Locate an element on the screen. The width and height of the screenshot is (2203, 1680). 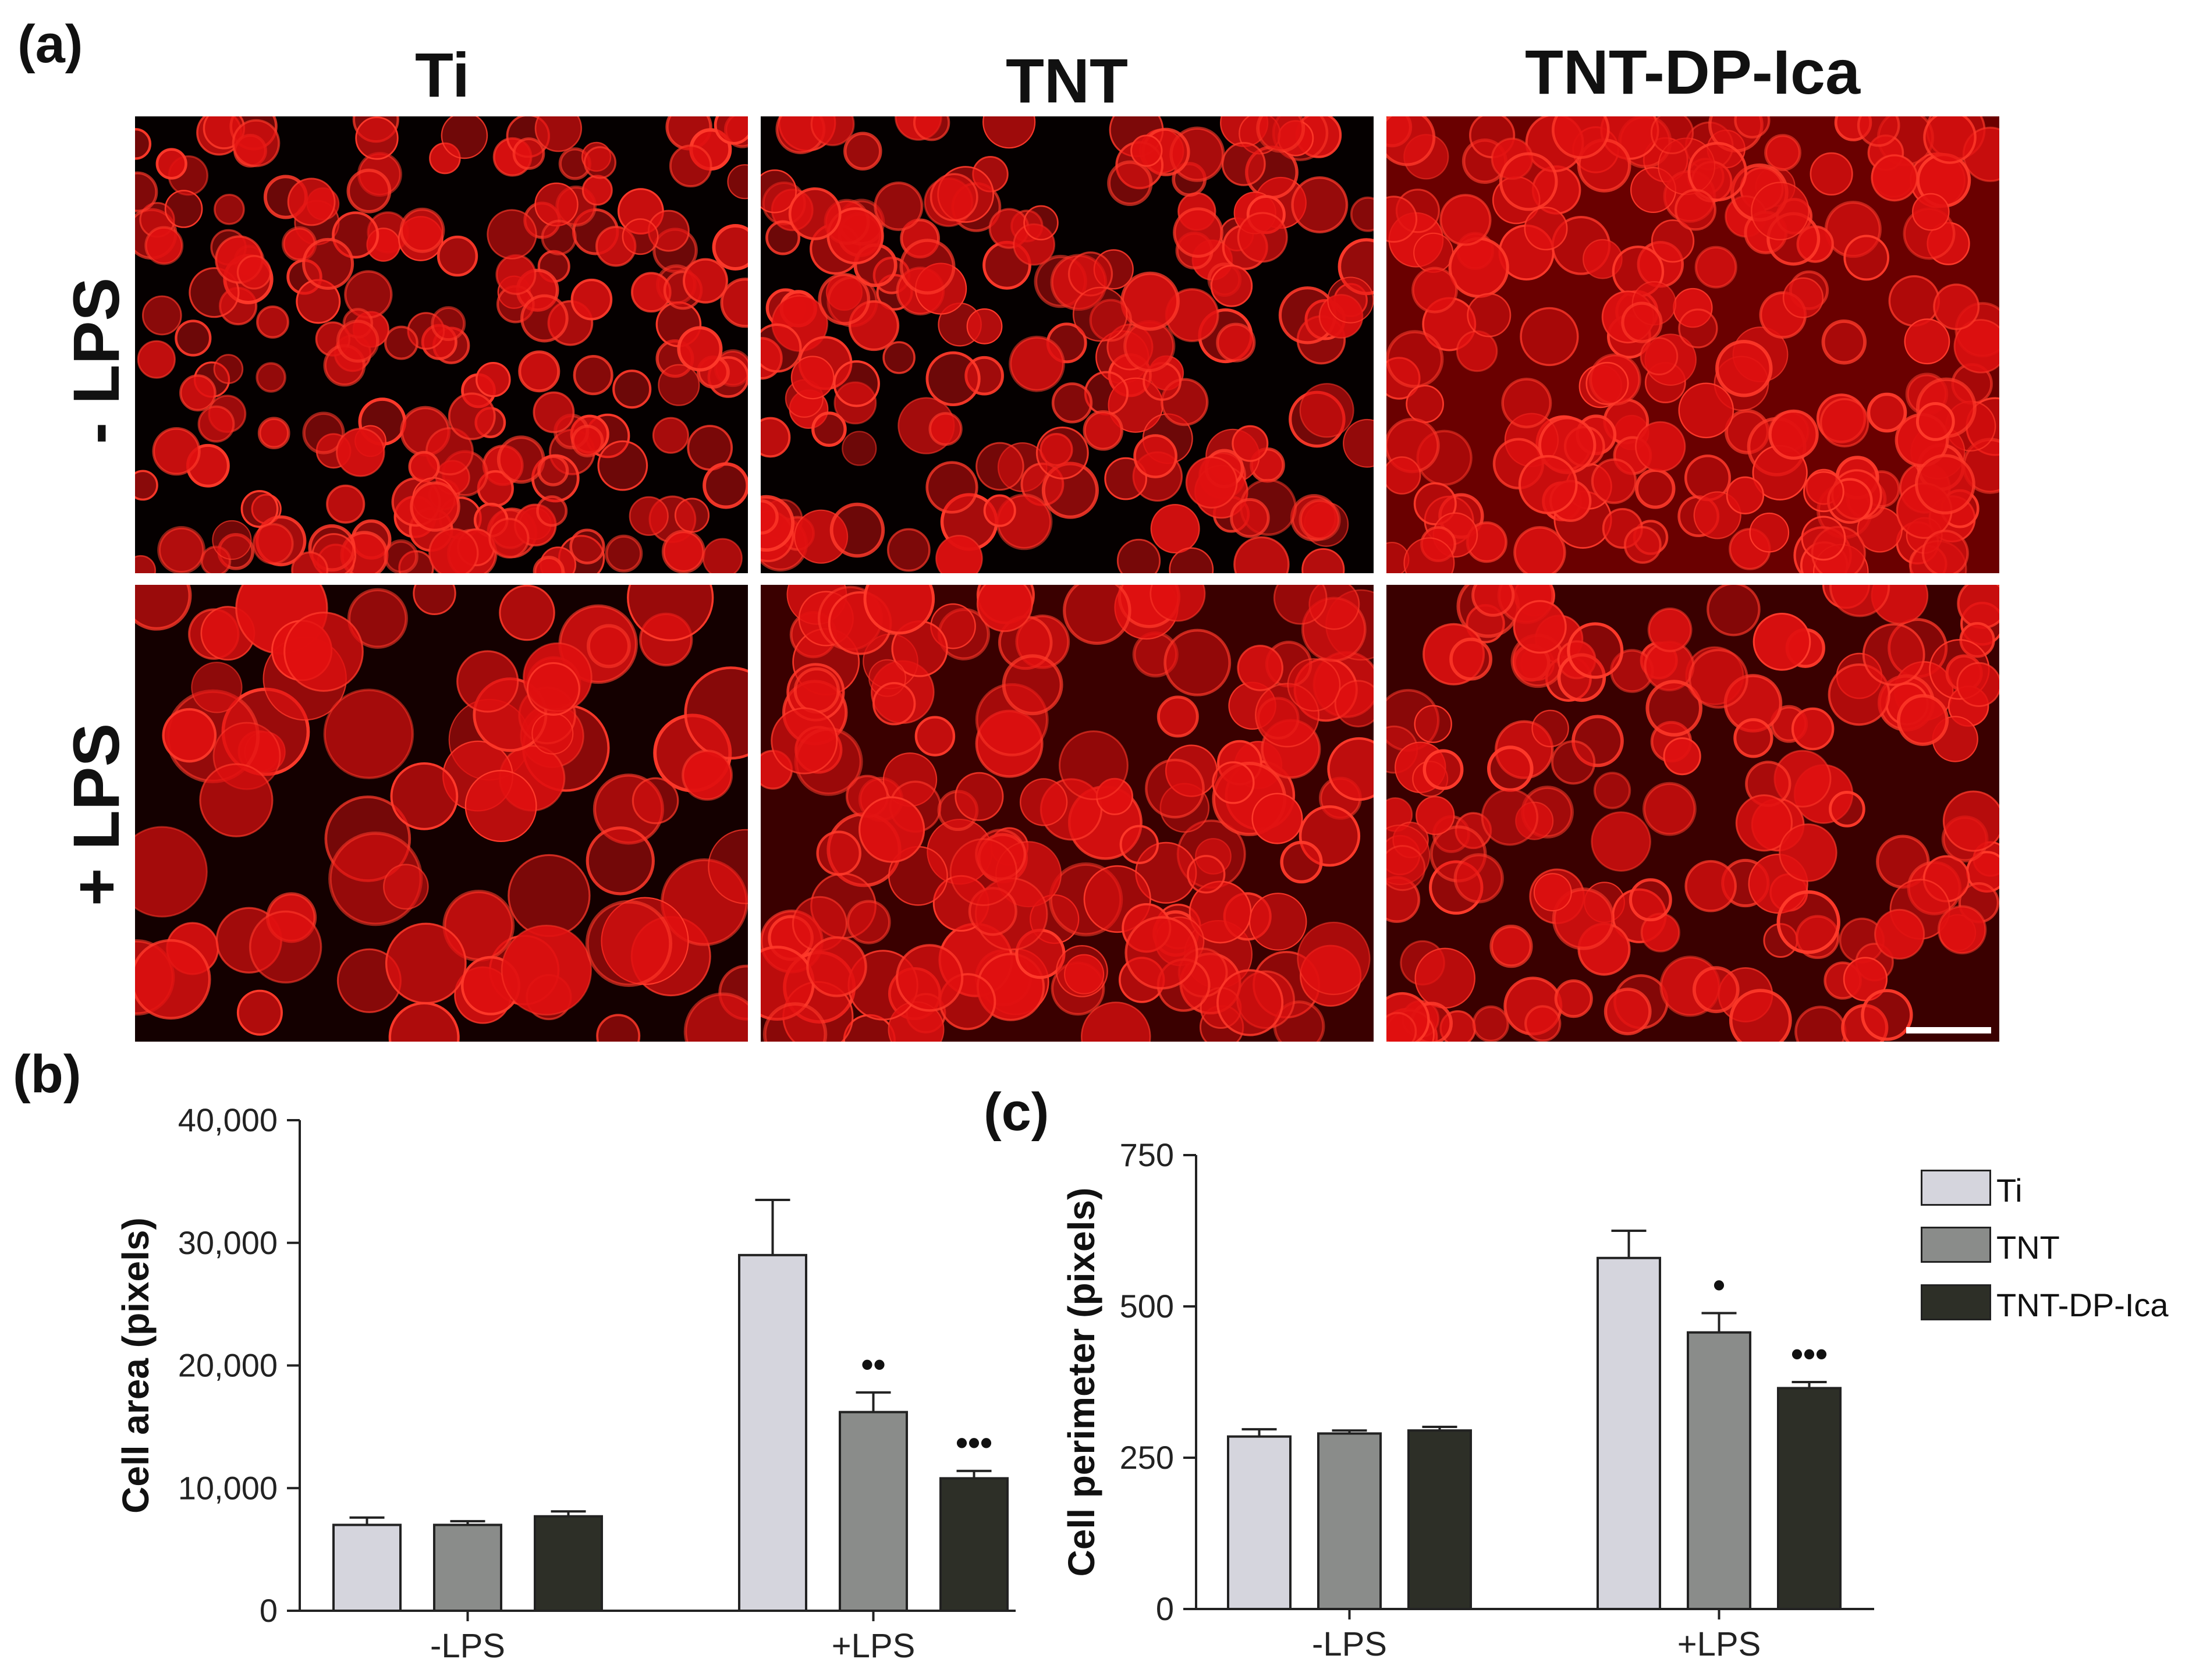
micrograph-ti-minus-lps is located at coordinates (441, 344).